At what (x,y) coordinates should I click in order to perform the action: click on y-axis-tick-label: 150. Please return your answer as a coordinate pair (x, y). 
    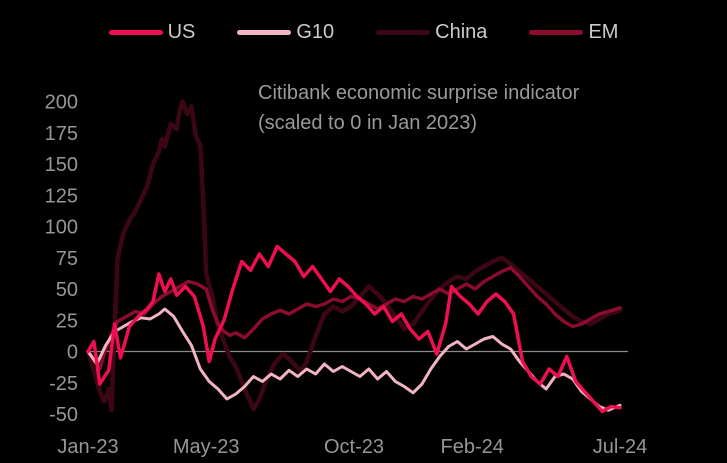
    Looking at the image, I should click on (61, 165).